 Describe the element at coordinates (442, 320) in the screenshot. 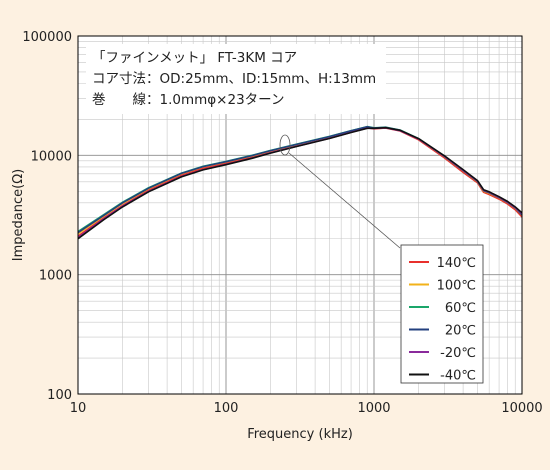

I see `legend-items: 140℃ 100℃ 60℃ 20℃ -20℃ -40℃` at that location.